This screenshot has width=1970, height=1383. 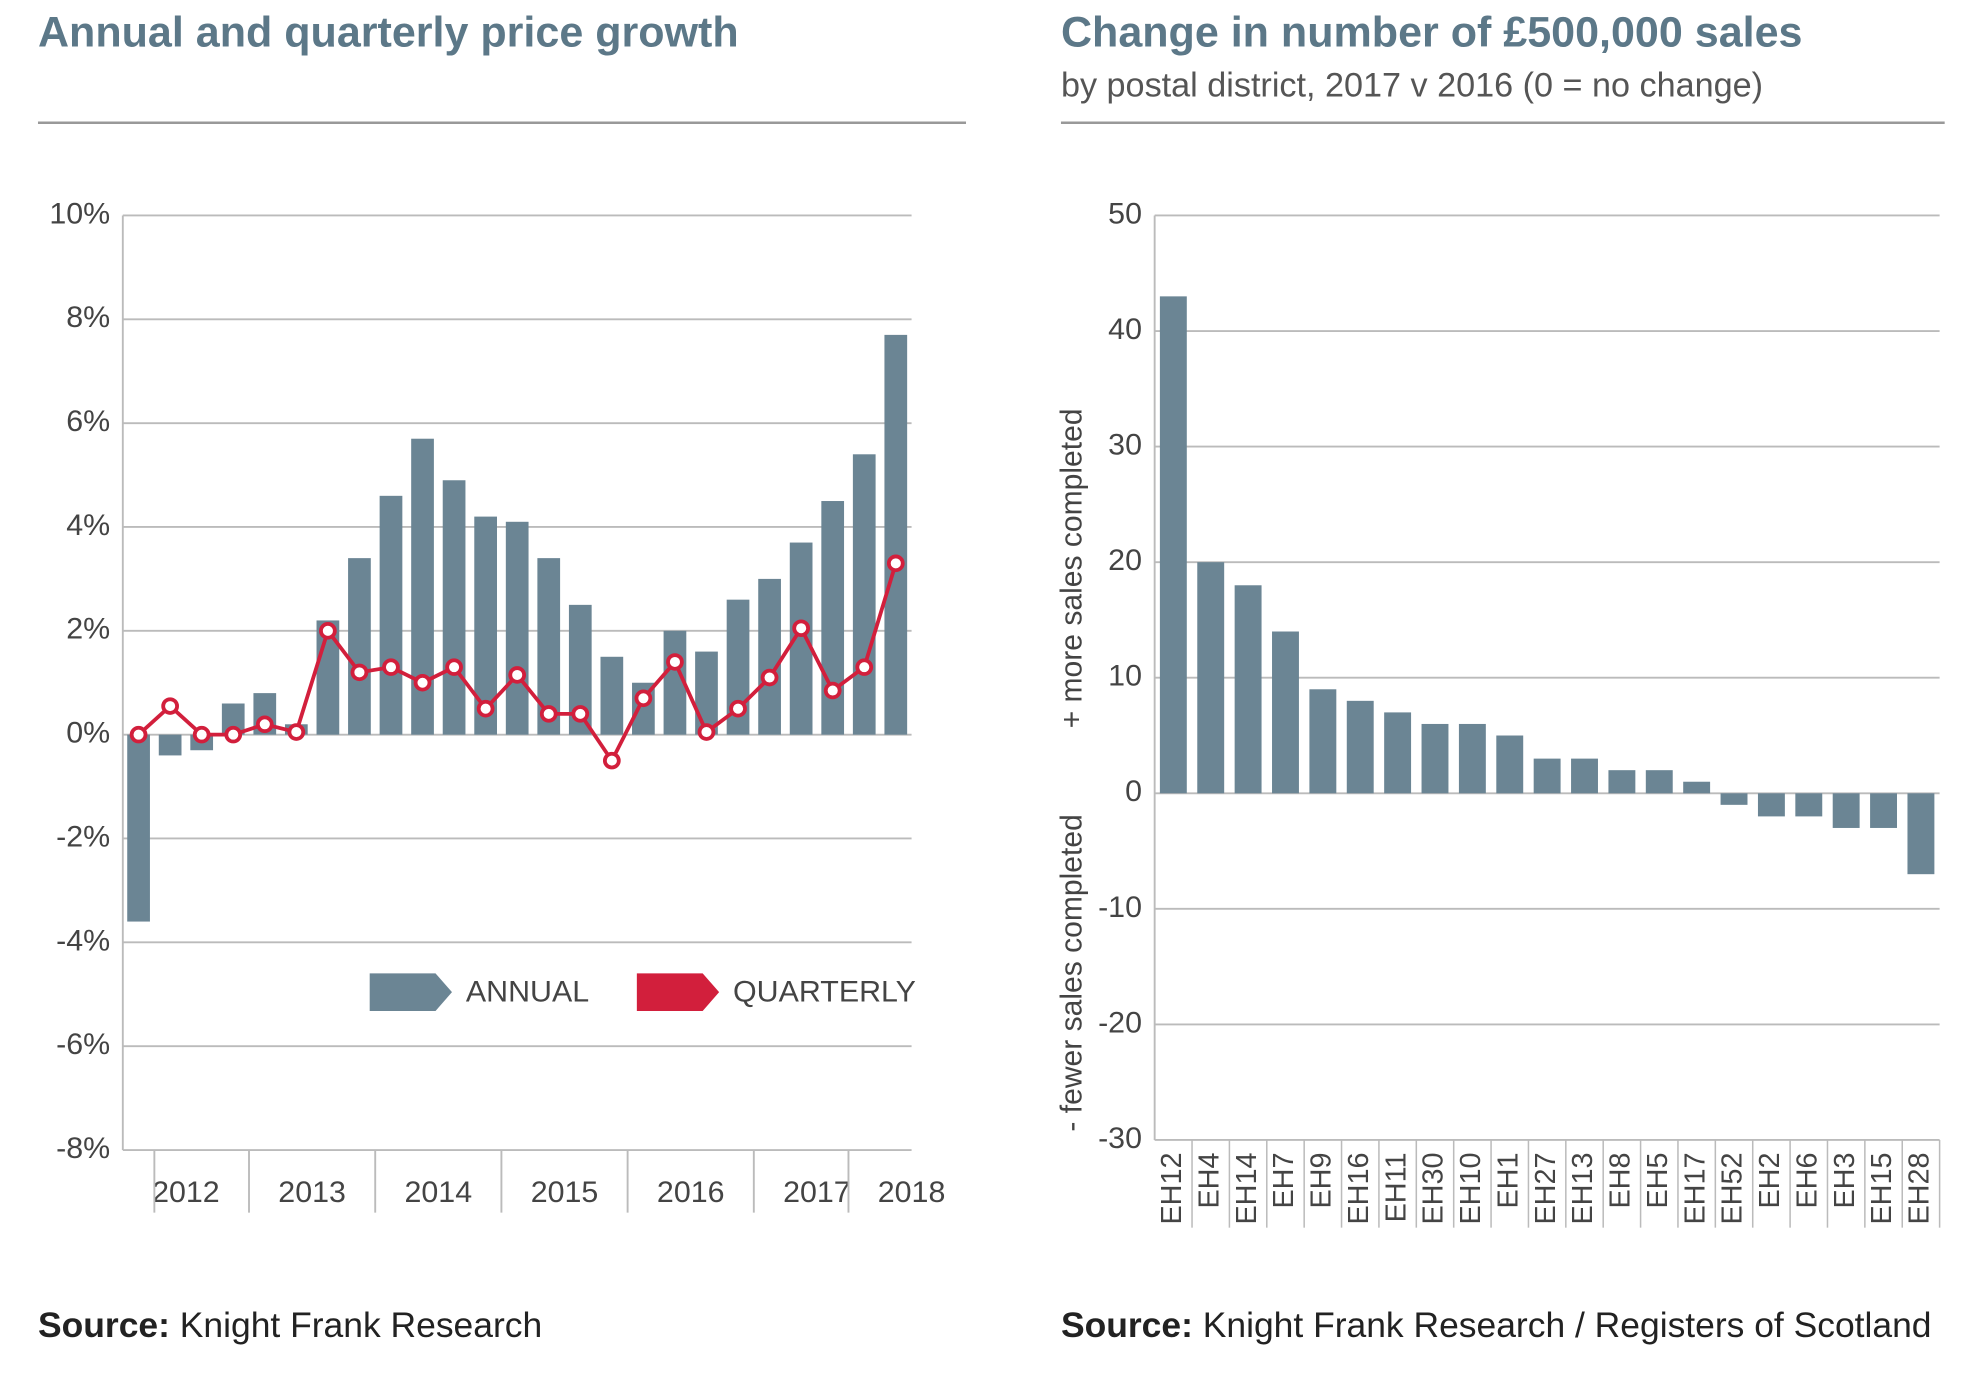 What do you see at coordinates (1733, 1189) in the screenshot?
I see `x-tick-label: EH52` at bounding box center [1733, 1189].